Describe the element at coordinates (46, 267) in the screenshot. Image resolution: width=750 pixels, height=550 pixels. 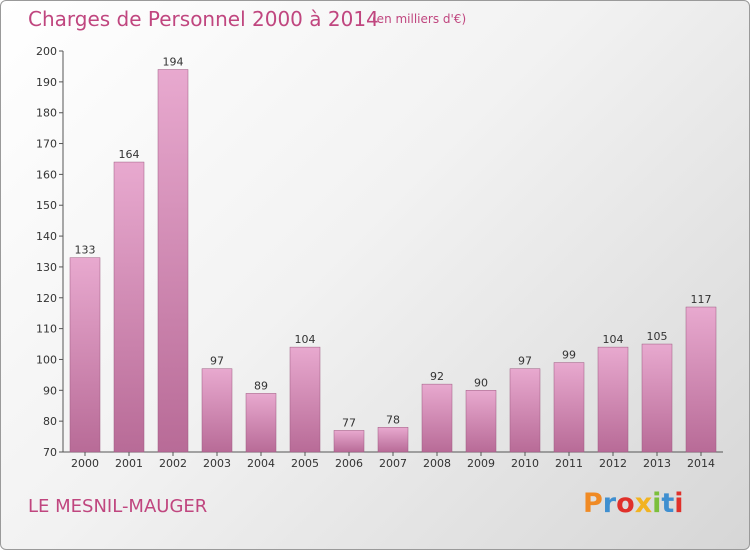
I see `y-tick-label: 130` at that location.